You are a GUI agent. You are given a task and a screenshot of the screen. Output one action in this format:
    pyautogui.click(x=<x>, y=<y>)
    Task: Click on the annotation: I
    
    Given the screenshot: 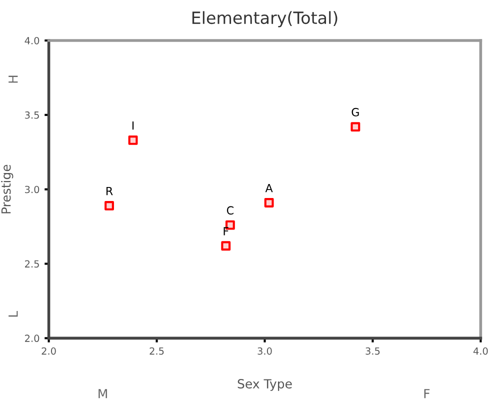 What is the action you would take?
    pyautogui.click(x=133, y=125)
    